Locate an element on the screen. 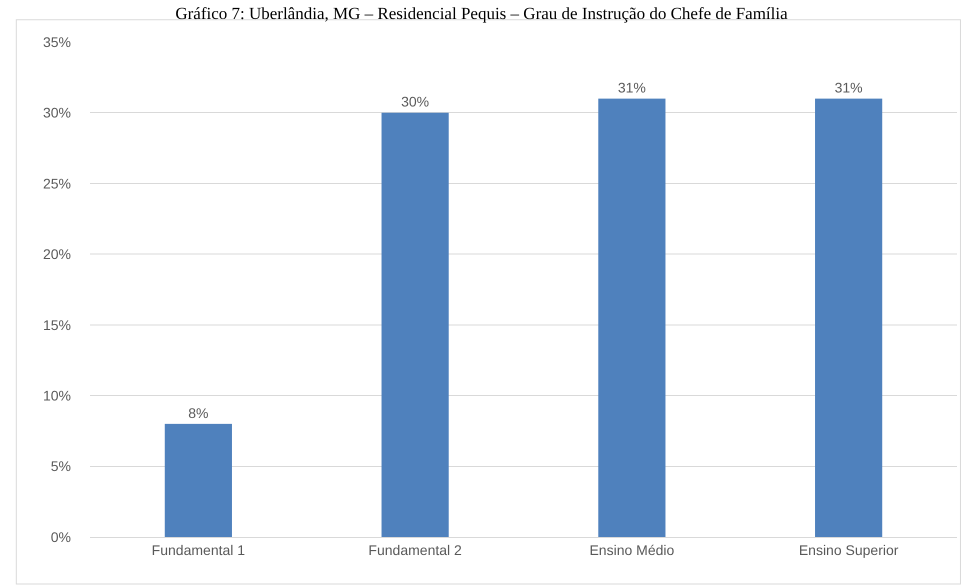 This screenshot has height=588, width=963. x-tick-label: Ensino Médio is located at coordinates (632, 550).